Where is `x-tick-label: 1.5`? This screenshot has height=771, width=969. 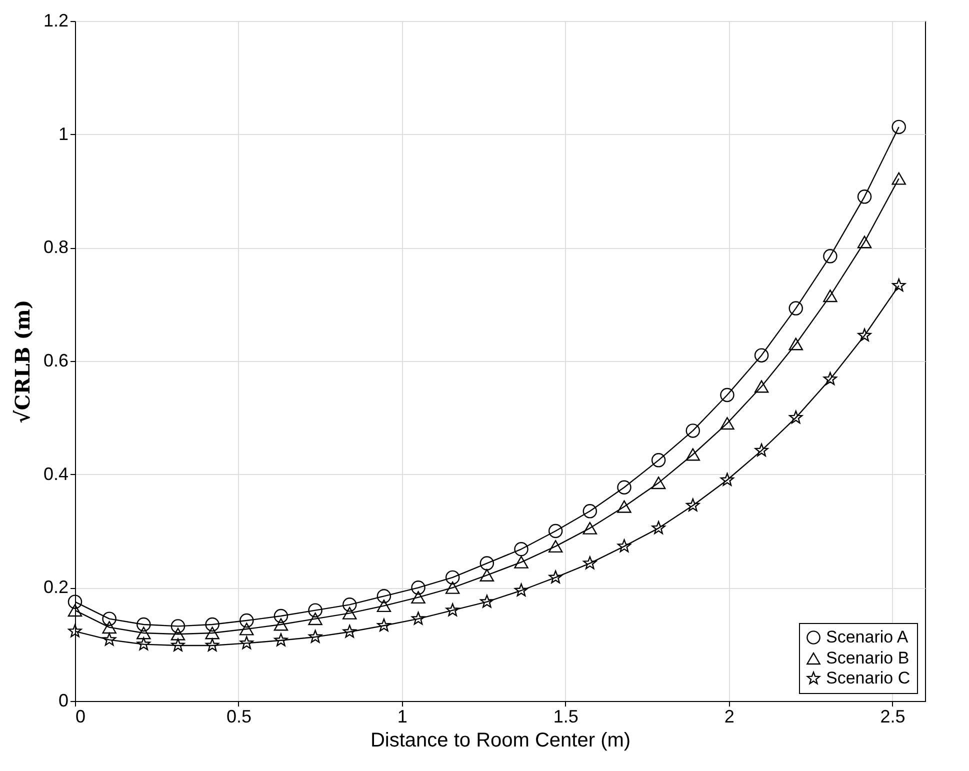 x-tick-label: 1.5 is located at coordinates (565, 716).